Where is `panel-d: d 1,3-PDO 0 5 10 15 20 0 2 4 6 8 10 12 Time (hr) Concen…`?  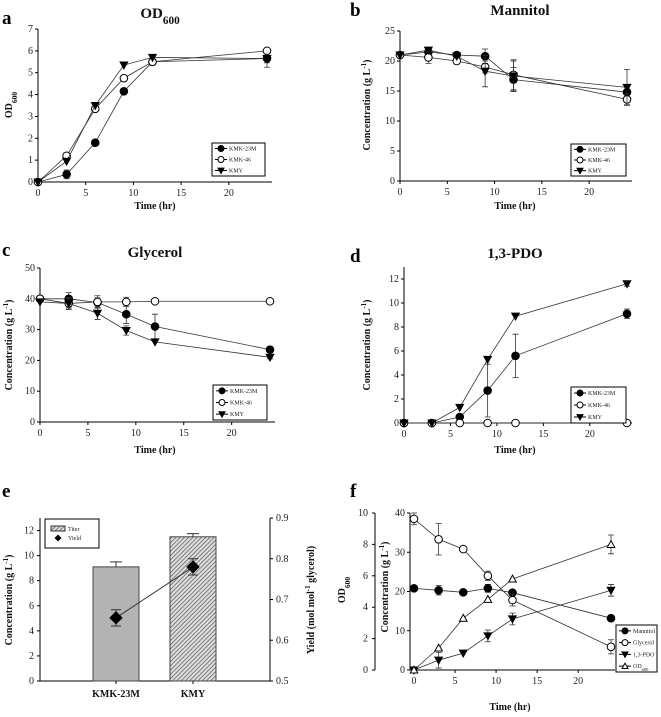 panel-d: d 1,3-PDO 0 5 10 15 20 0 2 4 6 8 10 12 Time (hr) Concen… is located at coordinates (491, 351).